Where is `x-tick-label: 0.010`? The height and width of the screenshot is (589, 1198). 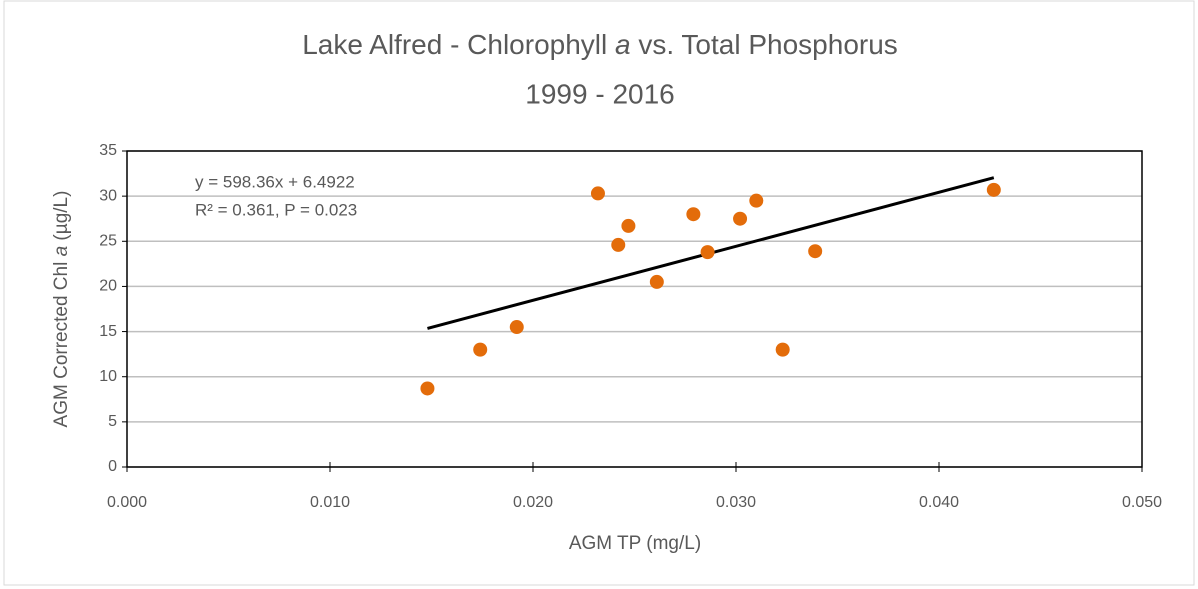 x-tick-label: 0.010 is located at coordinates (330, 502).